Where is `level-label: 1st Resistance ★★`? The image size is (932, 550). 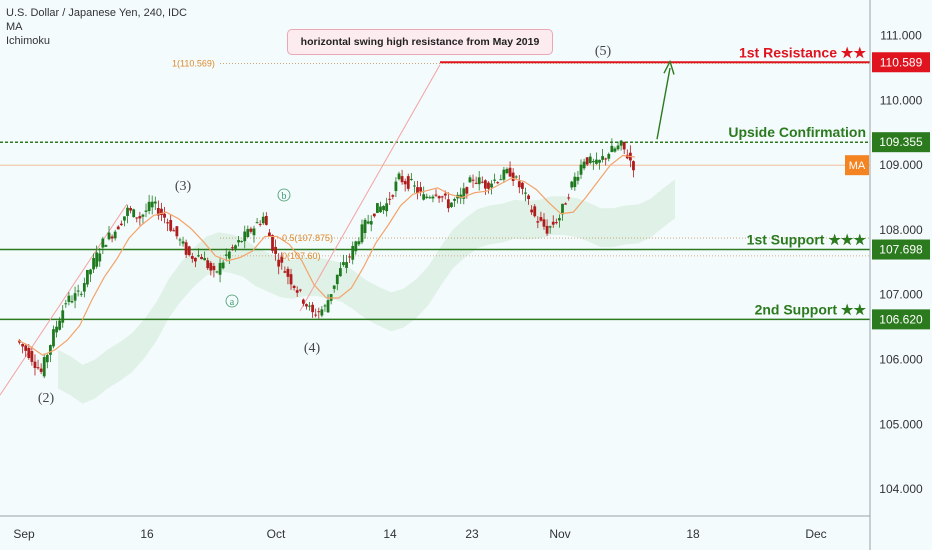
level-label: 1st Resistance ★★ is located at coordinates (802, 52).